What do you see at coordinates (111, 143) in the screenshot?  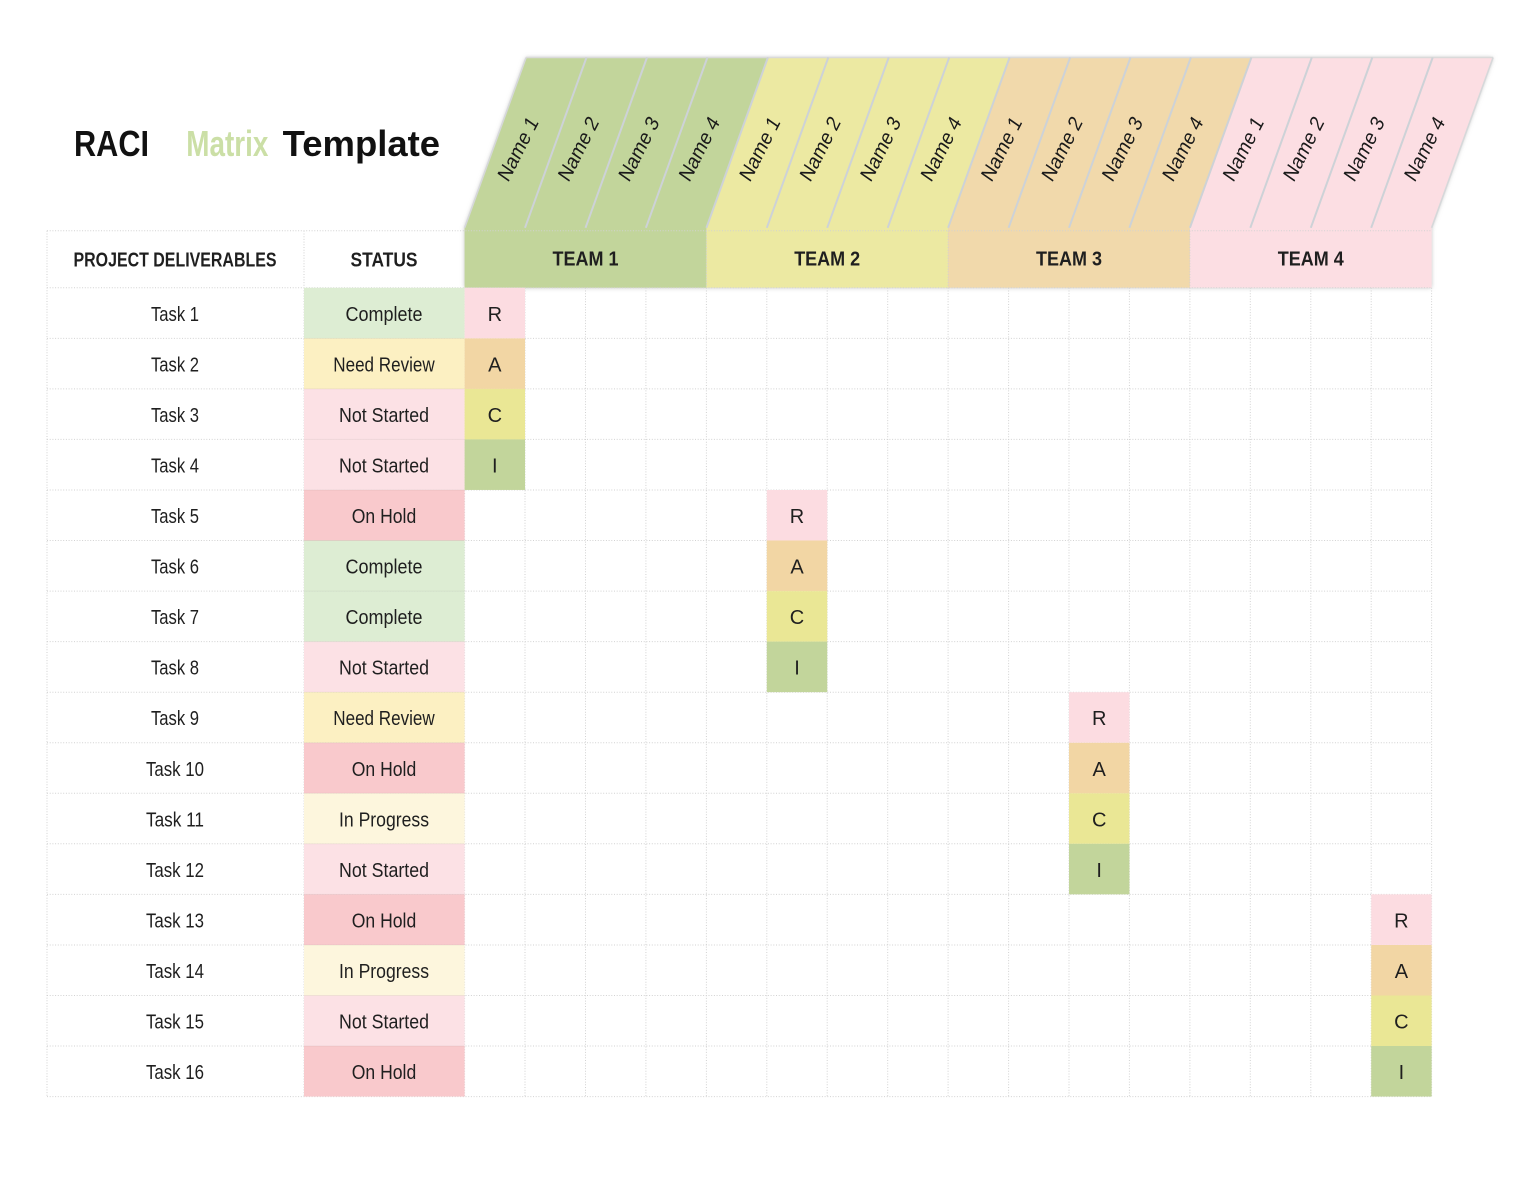 I see `svg-text: RACI` at bounding box center [111, 143].